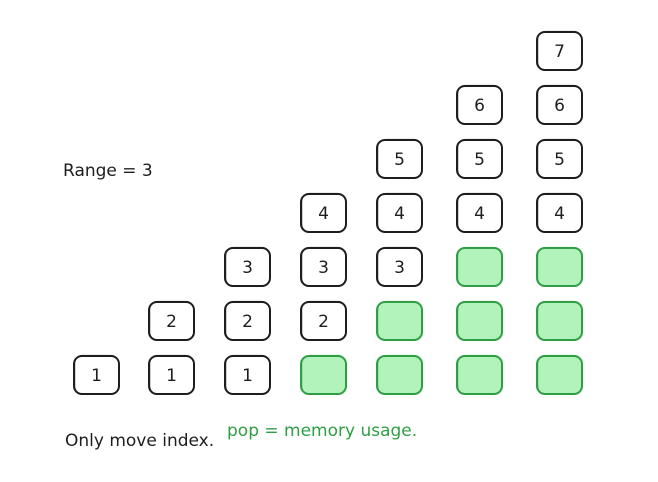 The height and width of the screenshot is (482, 658). Describe the element at coordinates (322, 431) in the screenshot. I see `note-pop-memory-usage: pop = memory usage.` at that location.